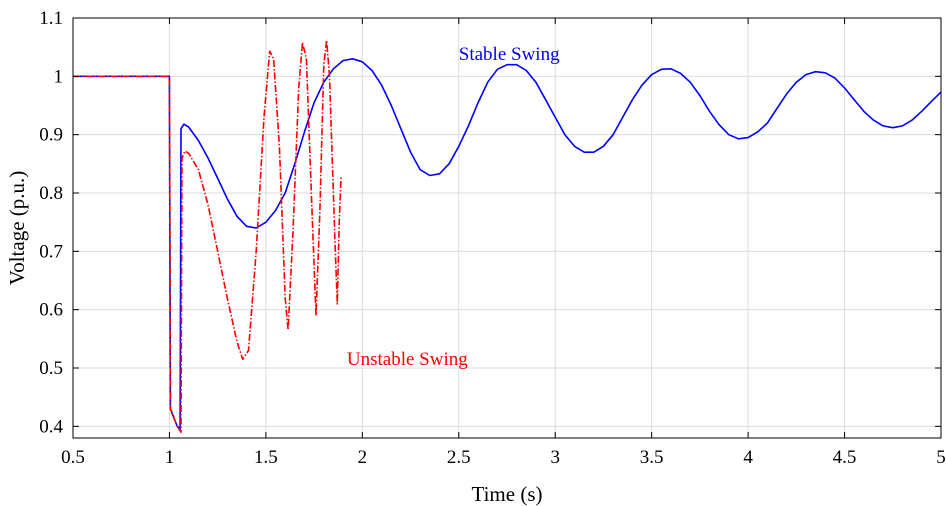 The image size is (946, 506). Describe the element at coordinates (652, 457) in the screenshot. I see `x-tick-label: 3.5` at that location.